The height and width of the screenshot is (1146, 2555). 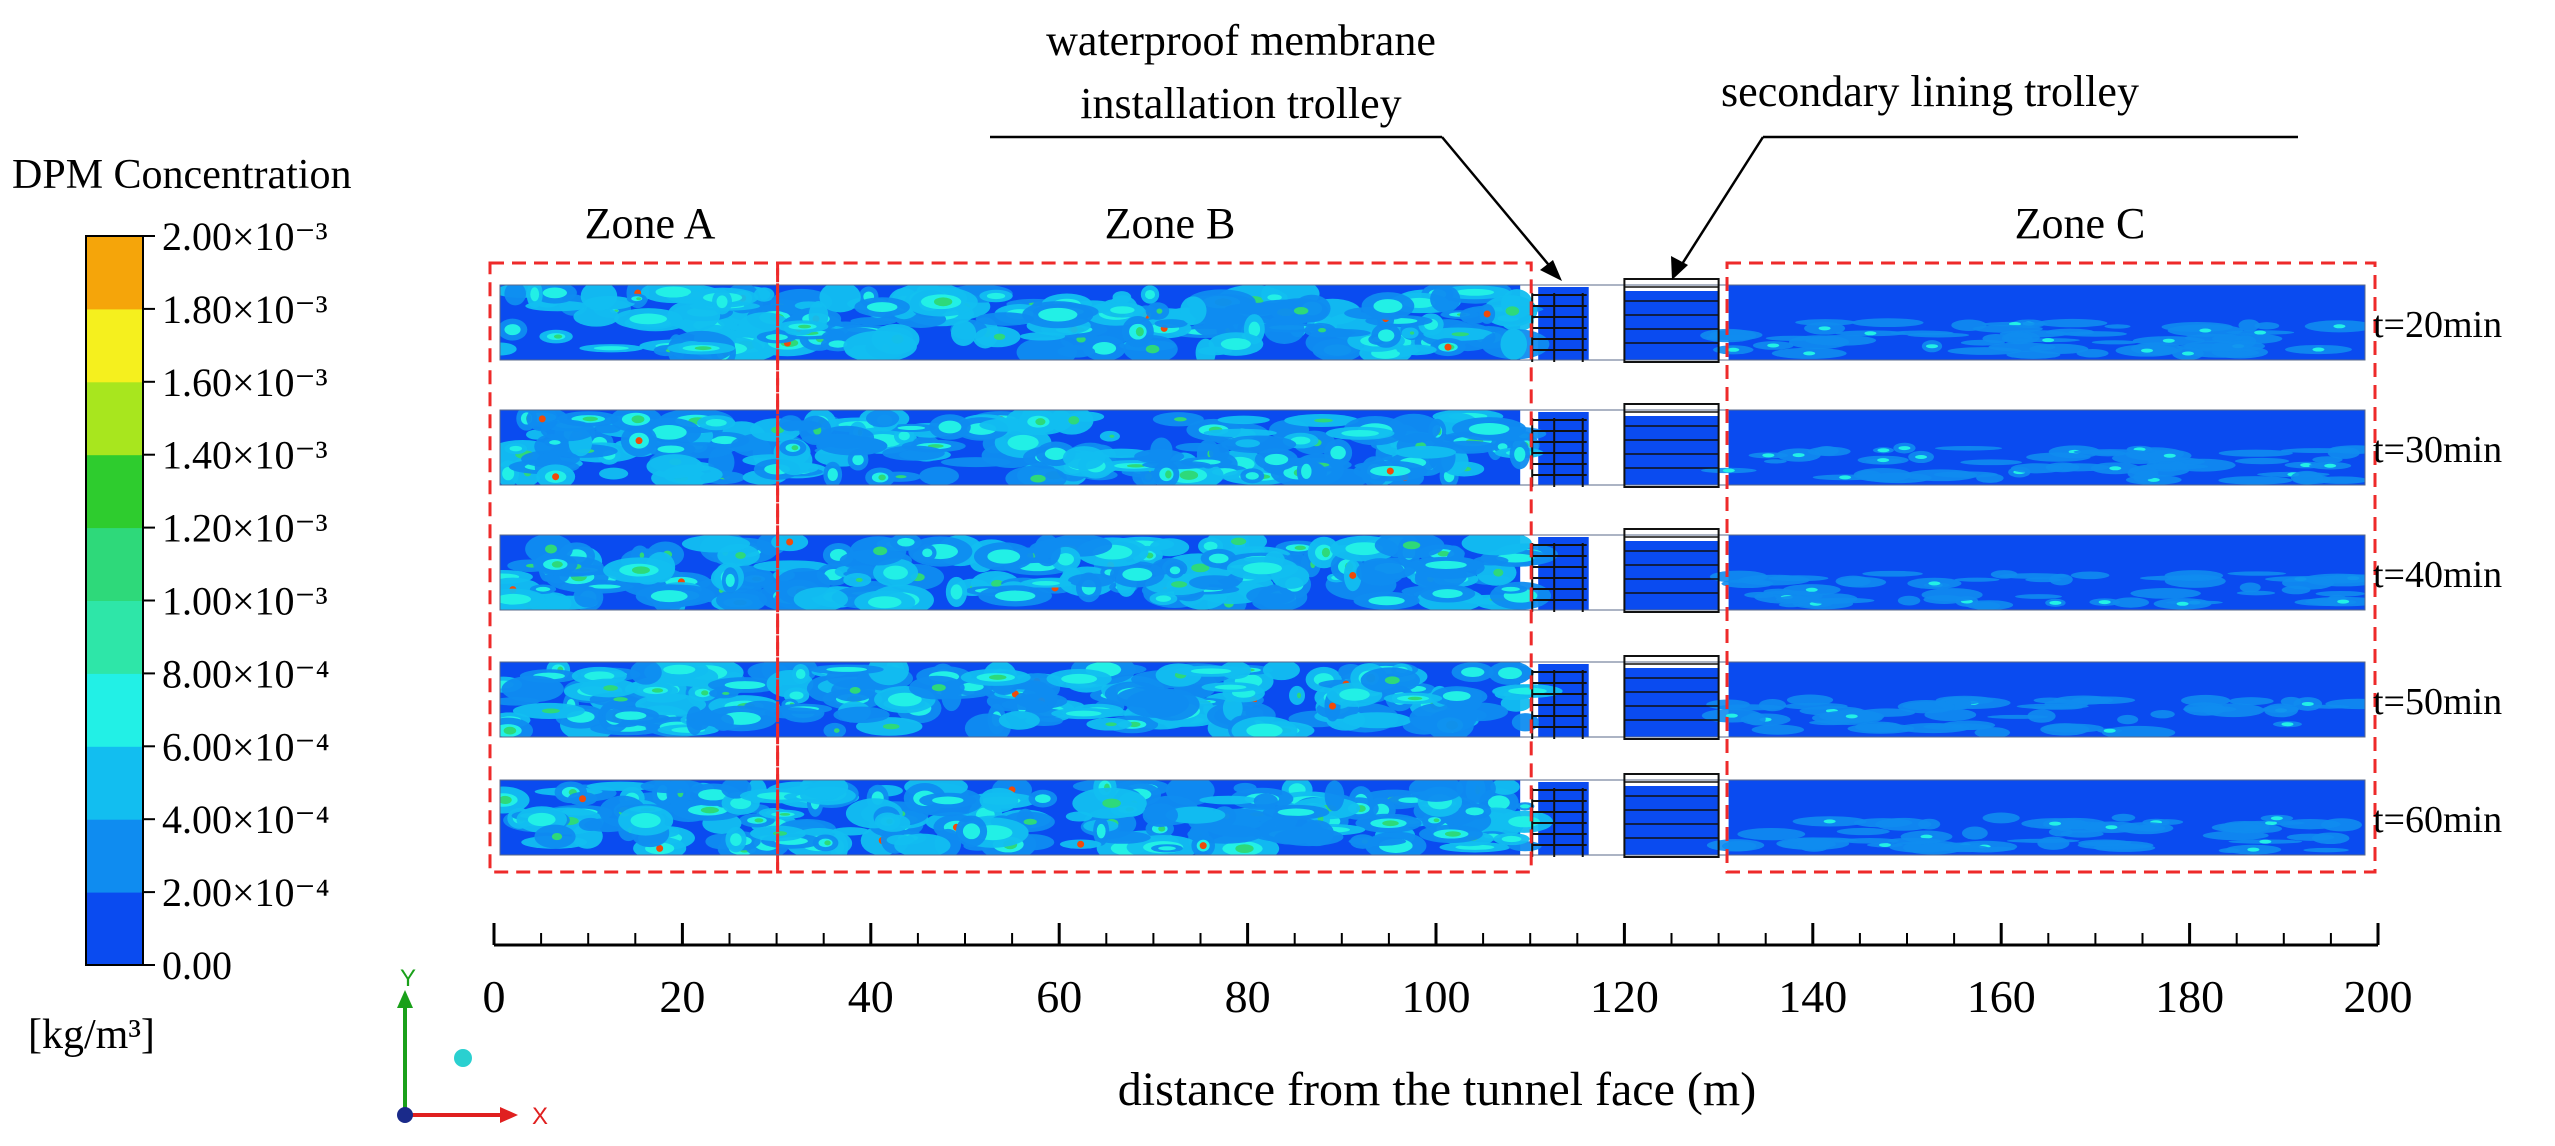 I want to click on trolley-lining-fill, so click(x=1671, y=820).